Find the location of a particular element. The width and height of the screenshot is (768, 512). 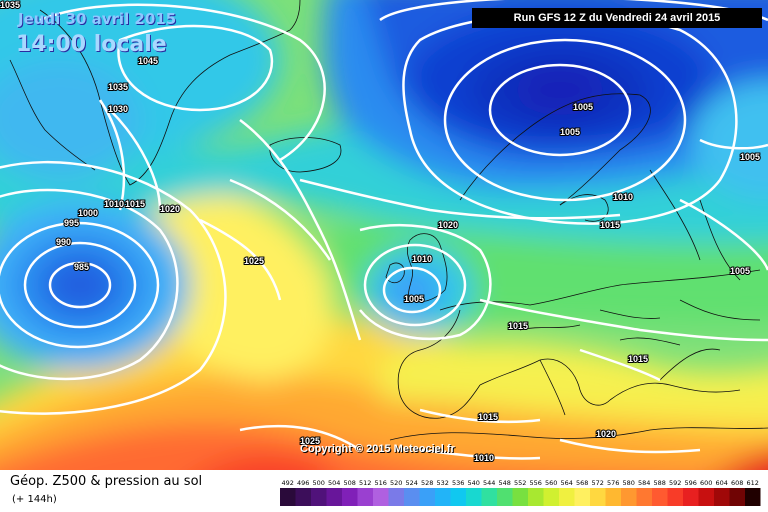

legend-value: 512 is located at coordinates (365, 483).